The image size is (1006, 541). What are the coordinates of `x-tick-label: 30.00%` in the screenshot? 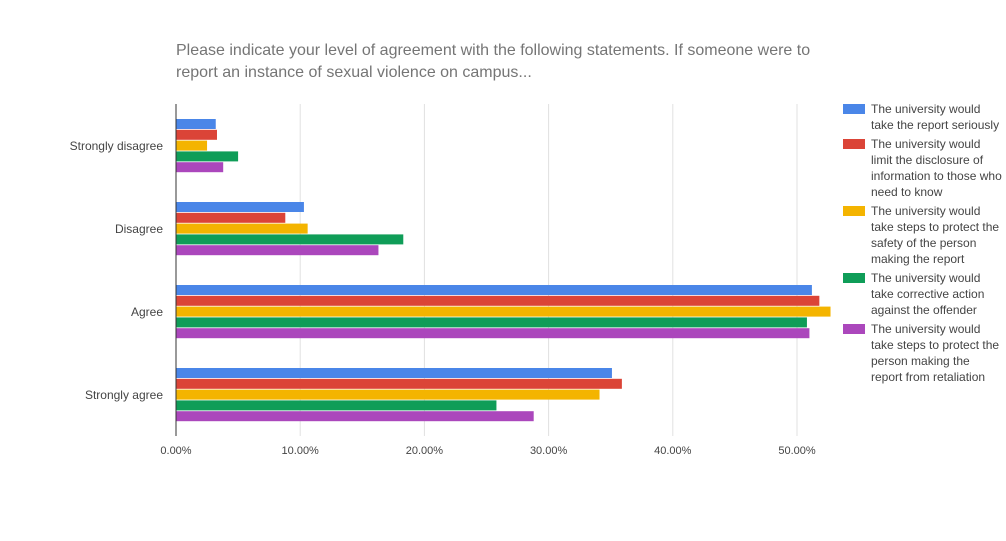 It's located at (549, 451).